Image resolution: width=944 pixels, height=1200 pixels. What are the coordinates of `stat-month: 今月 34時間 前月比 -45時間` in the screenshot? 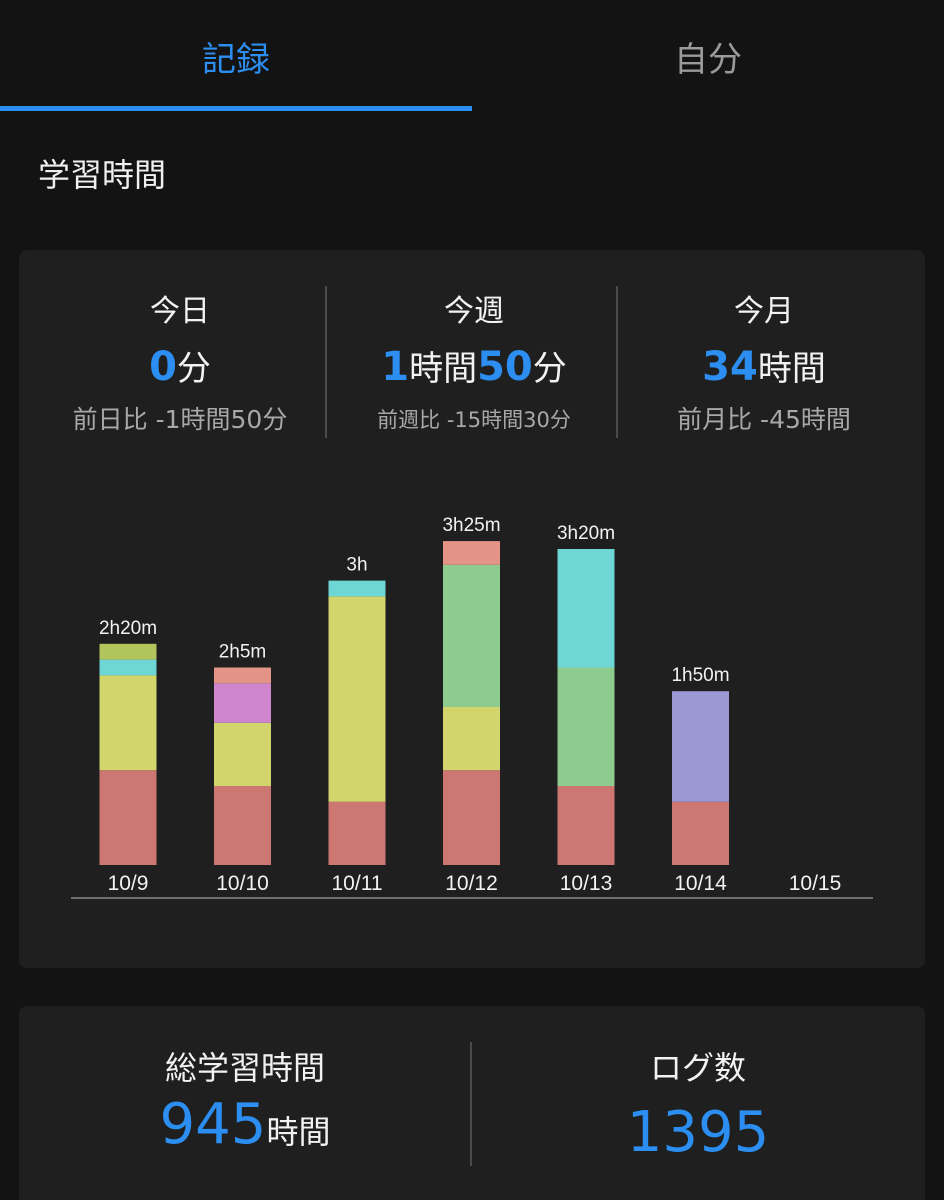 It's located at (764, 364).